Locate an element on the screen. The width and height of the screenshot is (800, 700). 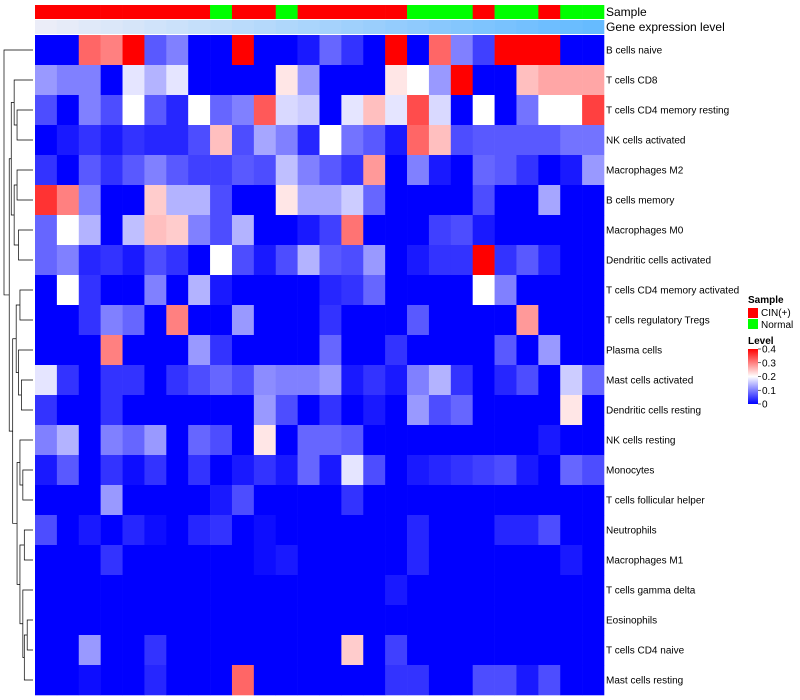
legend-level-colorbar is located at coordinates (753, 376).